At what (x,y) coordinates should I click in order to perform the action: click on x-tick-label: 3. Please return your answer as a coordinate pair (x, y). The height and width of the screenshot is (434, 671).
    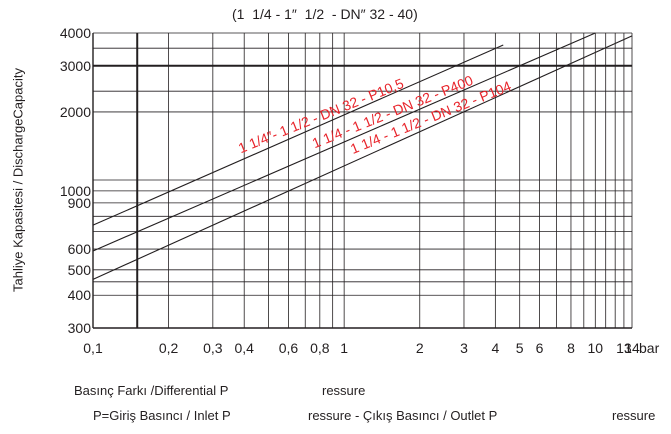
    Looking at the image, I should click on (464, 348).